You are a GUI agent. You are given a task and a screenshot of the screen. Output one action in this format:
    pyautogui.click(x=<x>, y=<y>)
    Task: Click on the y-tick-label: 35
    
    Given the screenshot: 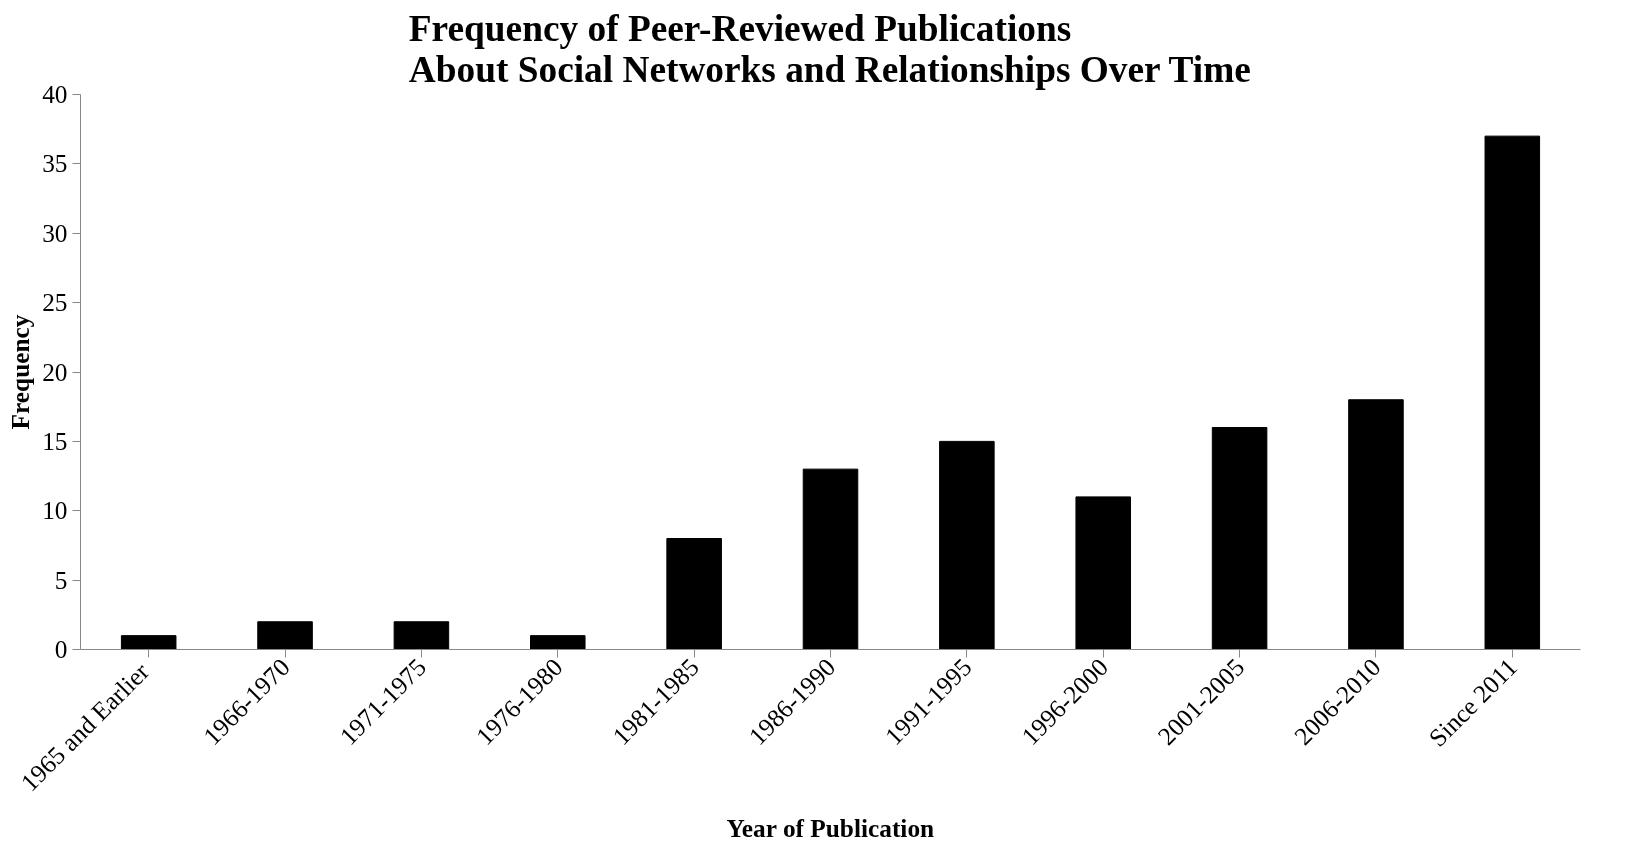 What is the action you would take?
    pyautogui.click(x=55, y=163)
    